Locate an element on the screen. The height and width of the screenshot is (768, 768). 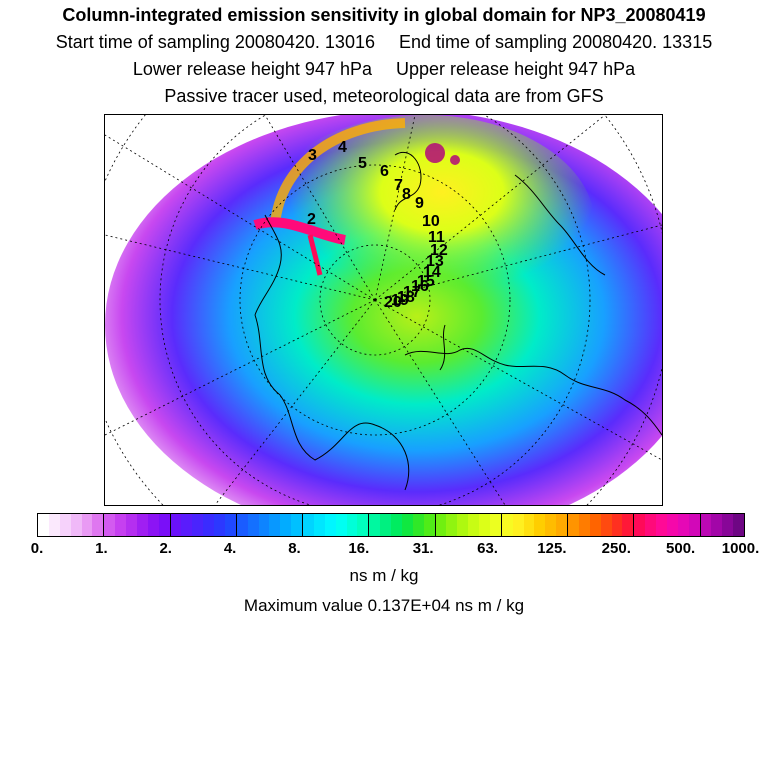
trajectory-label: 2 is located at coordinates (311, 219).